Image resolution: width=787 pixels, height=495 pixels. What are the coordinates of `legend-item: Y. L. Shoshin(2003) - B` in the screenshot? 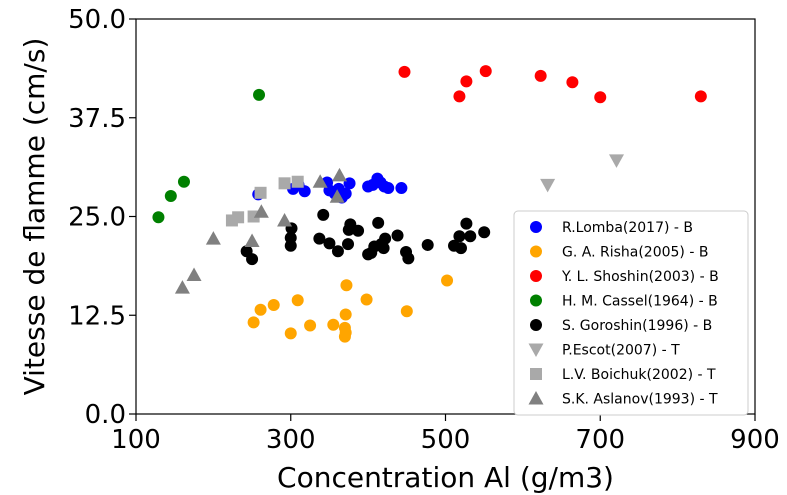 It's located at (624, 277).